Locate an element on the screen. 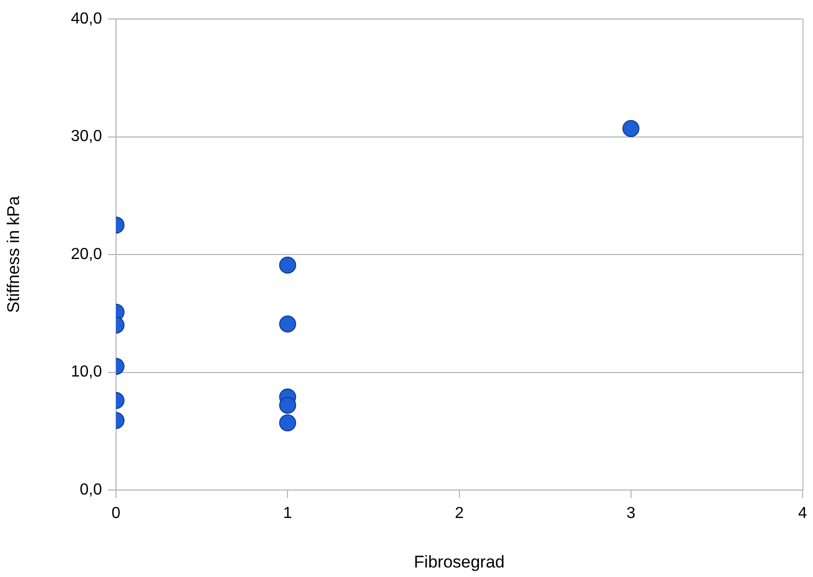  y-tick-label: 0,0 is located at coordinates (91, 489).